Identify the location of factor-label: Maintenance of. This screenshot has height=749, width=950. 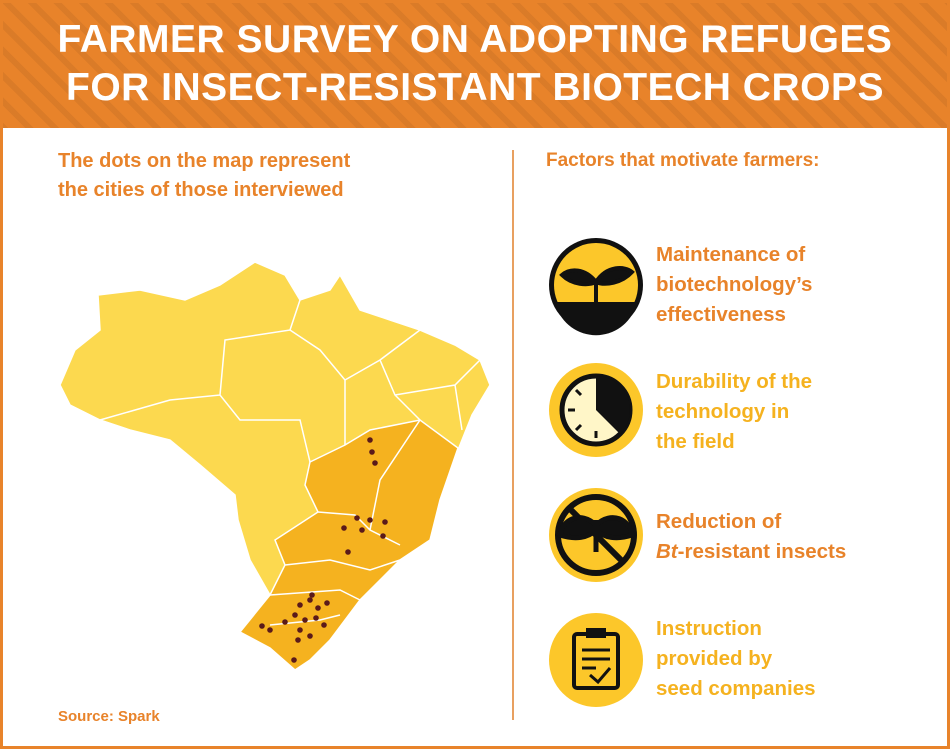
(731, 254).